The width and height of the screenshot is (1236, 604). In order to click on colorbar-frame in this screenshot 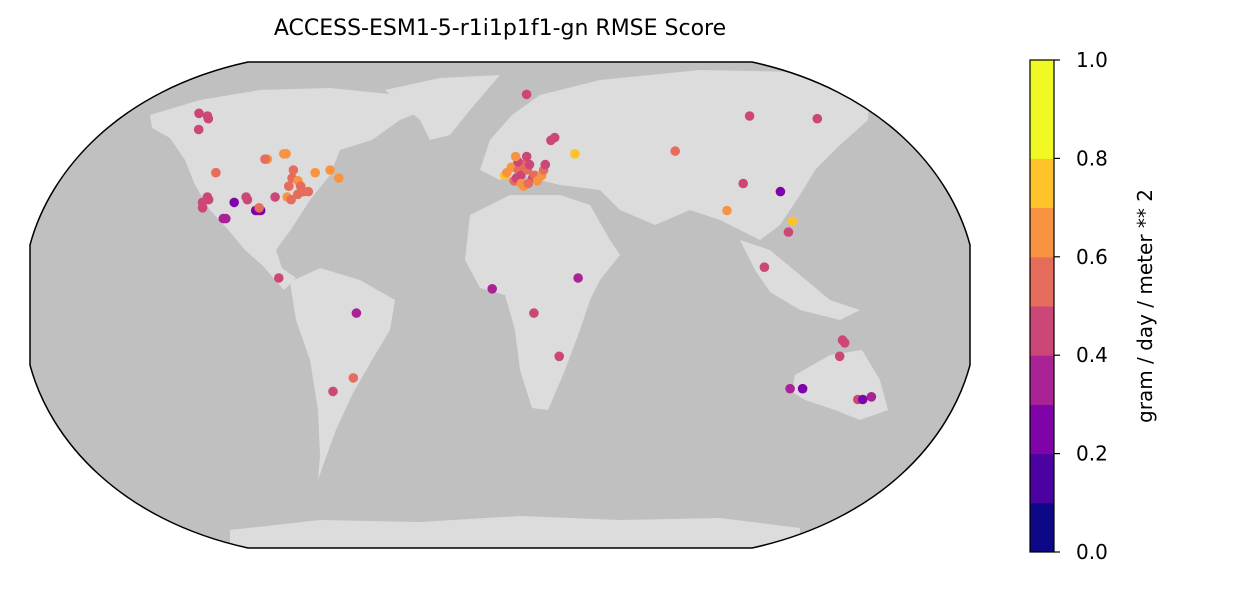, I will do `click(1042, 306)`.